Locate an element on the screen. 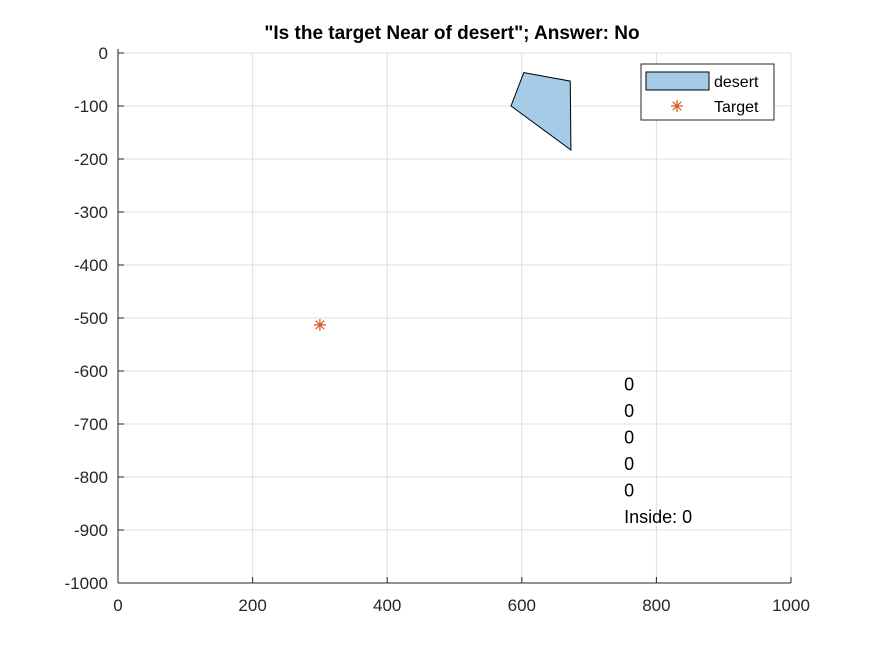 This screenshot has width=875, height=656. y-tick-label: -500 is located at coordinates (91, 318).